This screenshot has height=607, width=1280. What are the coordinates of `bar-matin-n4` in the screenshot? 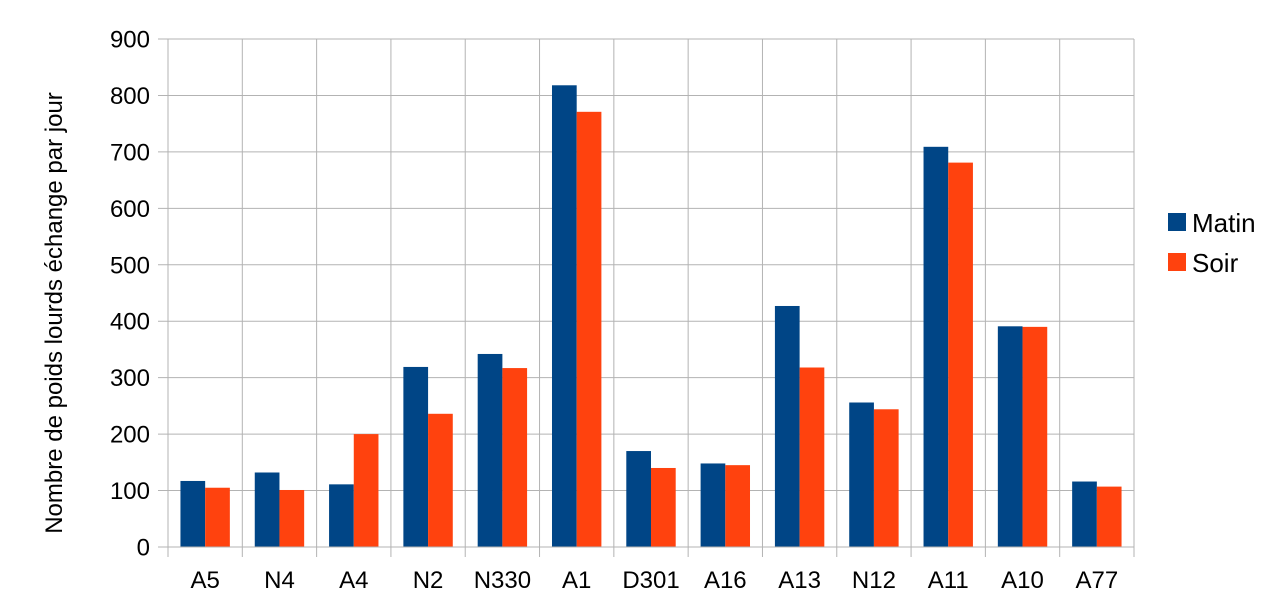 It's located at (267, 509).